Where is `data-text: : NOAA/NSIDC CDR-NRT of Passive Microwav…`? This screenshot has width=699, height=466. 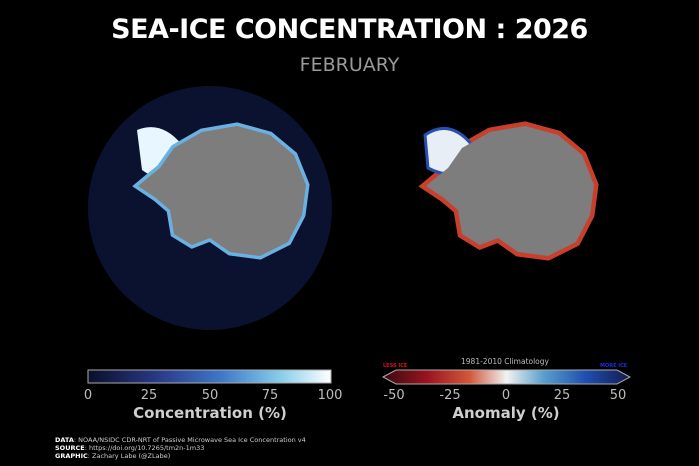
data-text: : NOAA/NSIDC CDR-NRT of Passive Microwav… is located at coordinates (189, 440).